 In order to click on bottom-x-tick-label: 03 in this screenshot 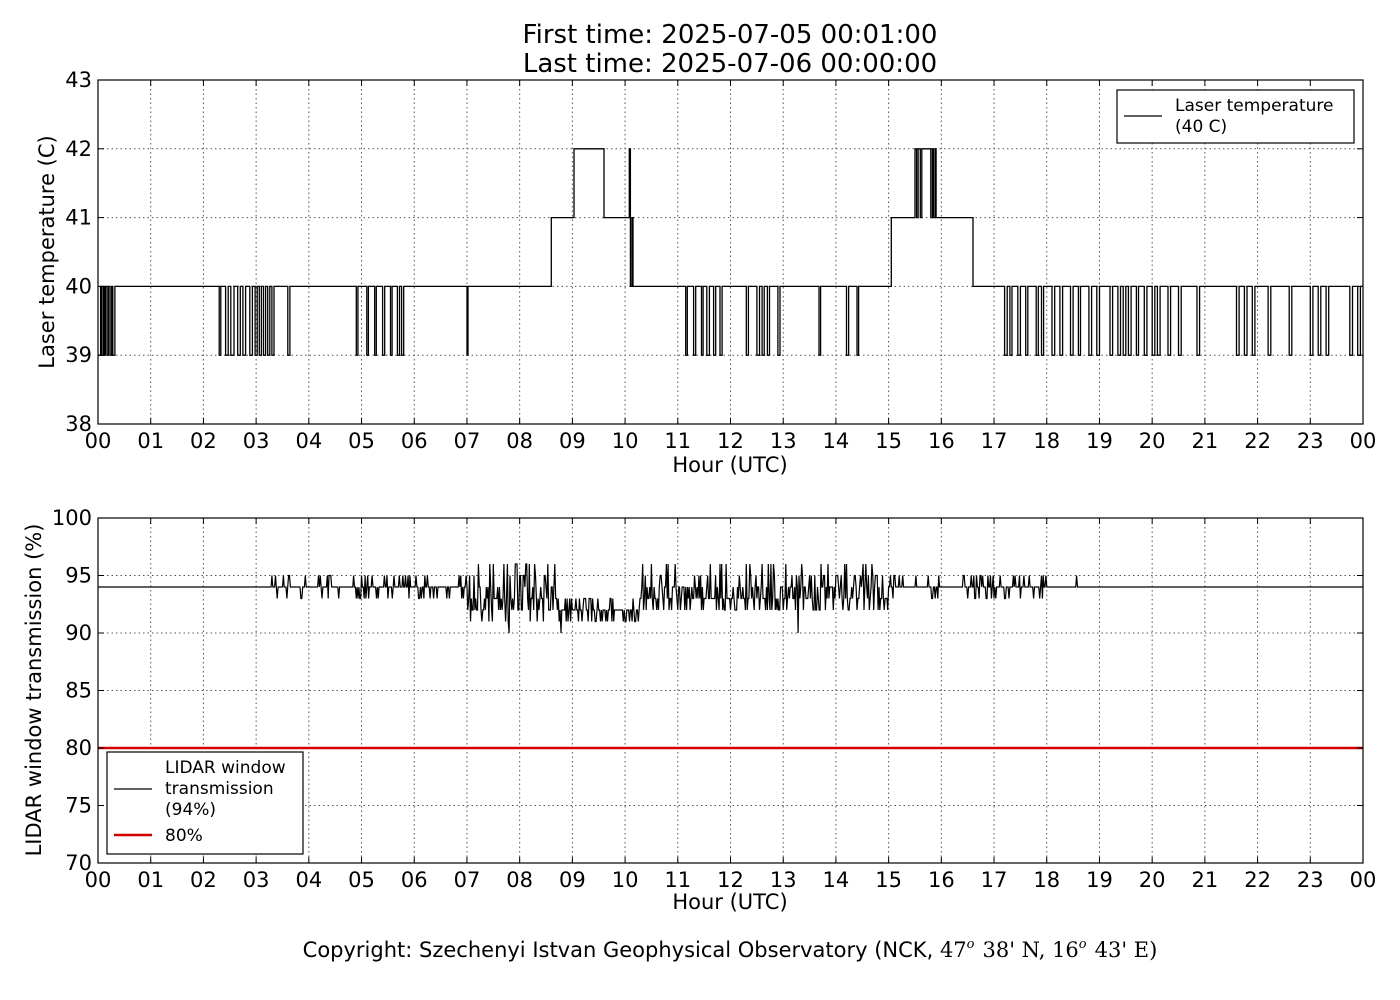, I will do `click(256, 880)`.